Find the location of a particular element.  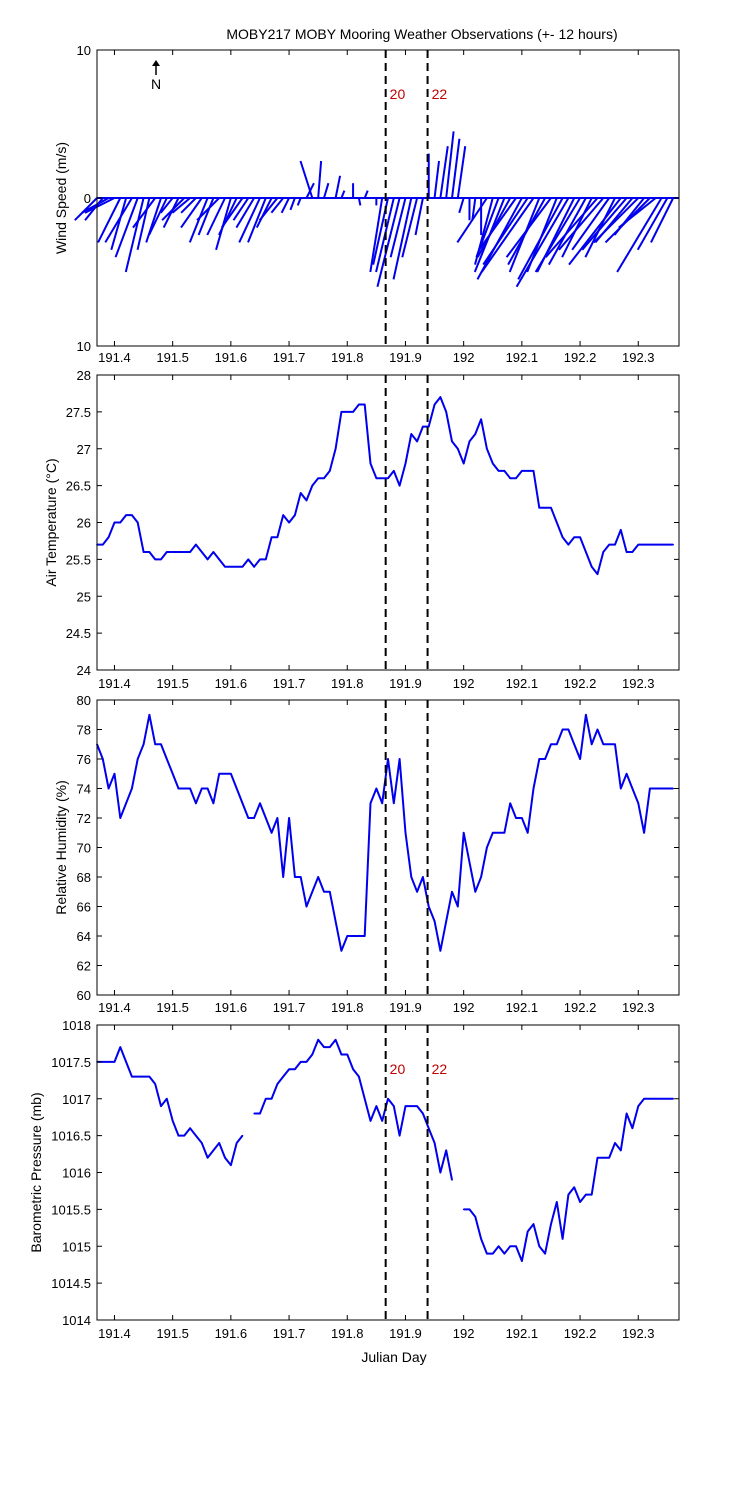

y-tick-label: 27.5 is located at coordinates (78, 412).